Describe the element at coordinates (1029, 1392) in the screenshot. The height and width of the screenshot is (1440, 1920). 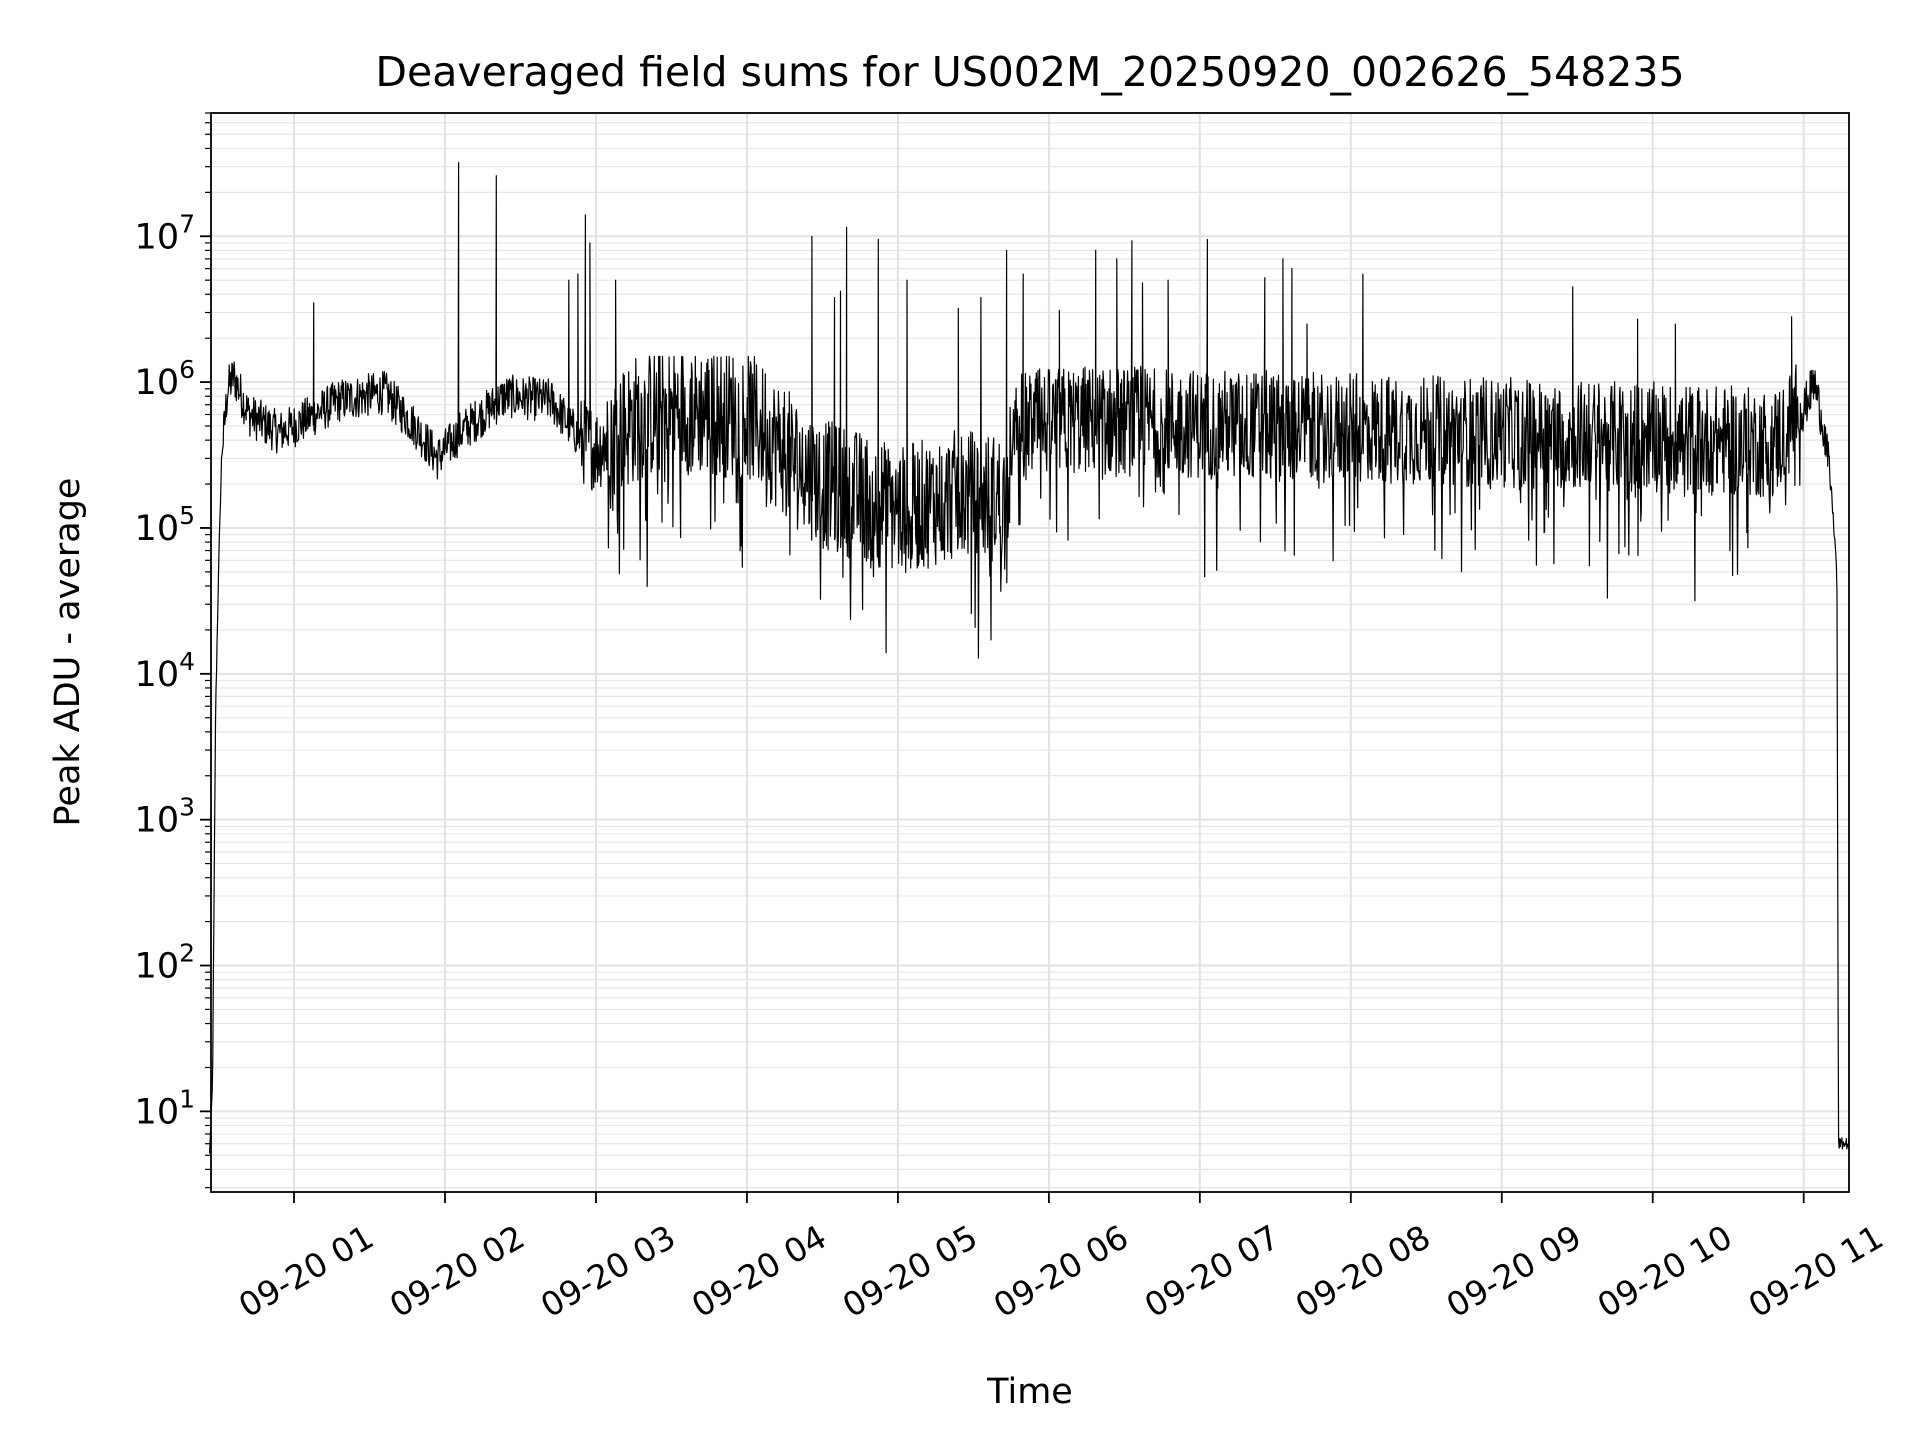
I see `x-axis-label: Time` at that location.